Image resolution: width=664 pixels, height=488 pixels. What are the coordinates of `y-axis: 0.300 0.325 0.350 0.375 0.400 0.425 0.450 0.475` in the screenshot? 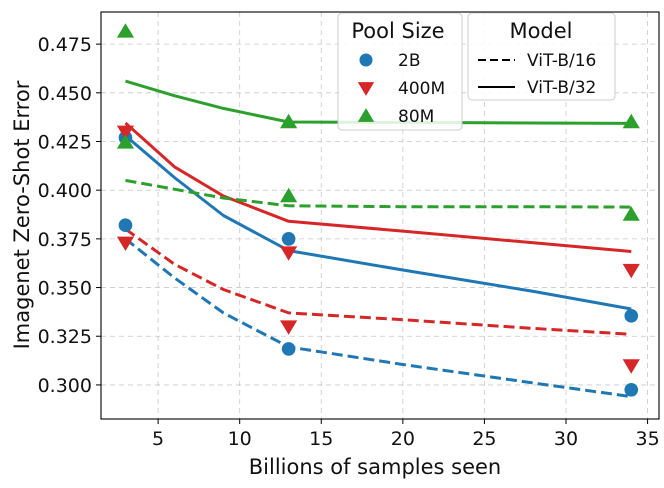 It's located at (69, 215).